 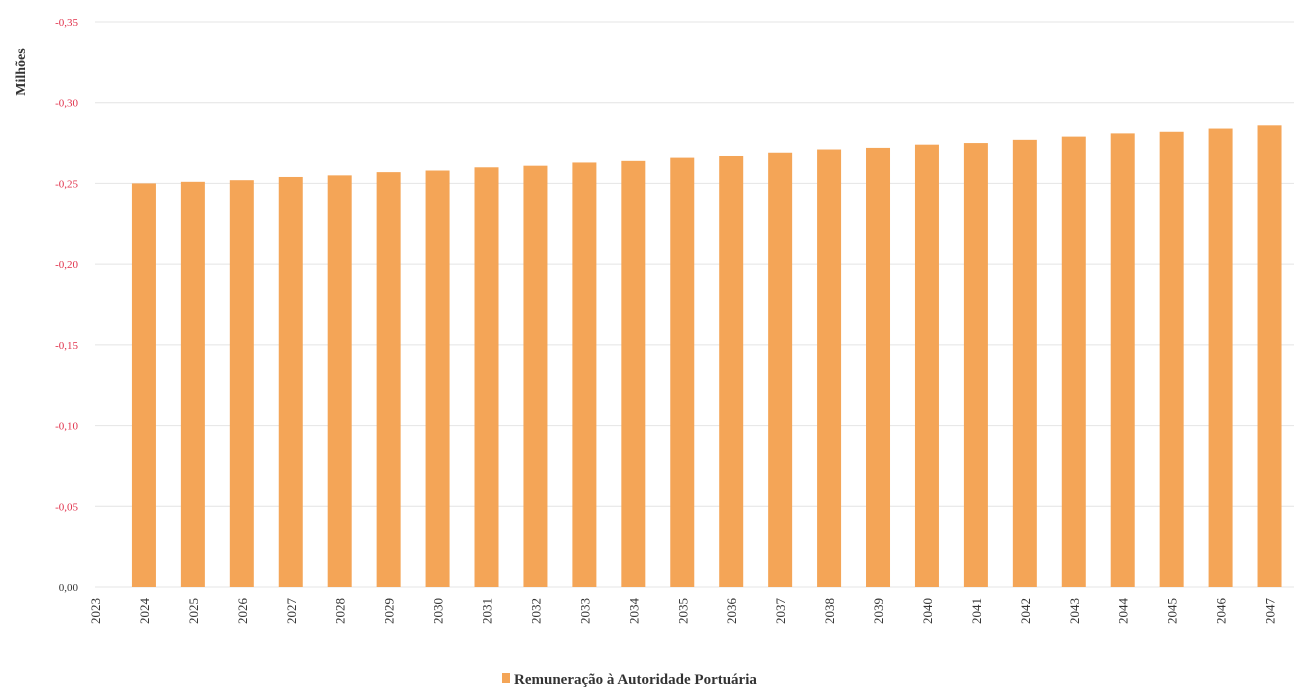 I want to click on x-tick-label: 2042, so click(x=1025, y=611).